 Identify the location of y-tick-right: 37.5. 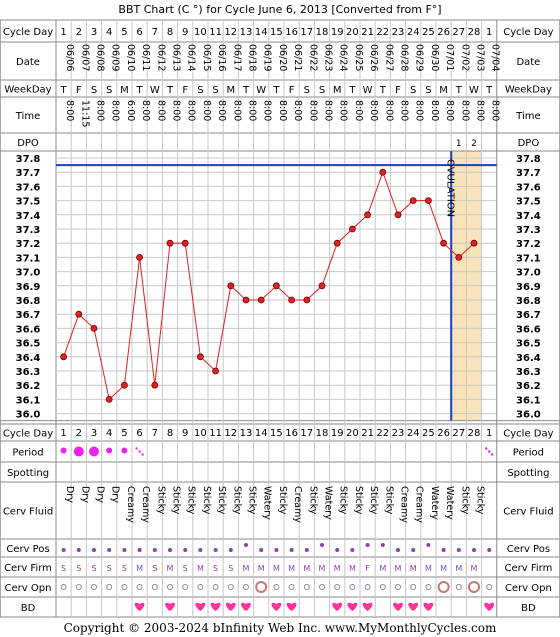
(528, 202).